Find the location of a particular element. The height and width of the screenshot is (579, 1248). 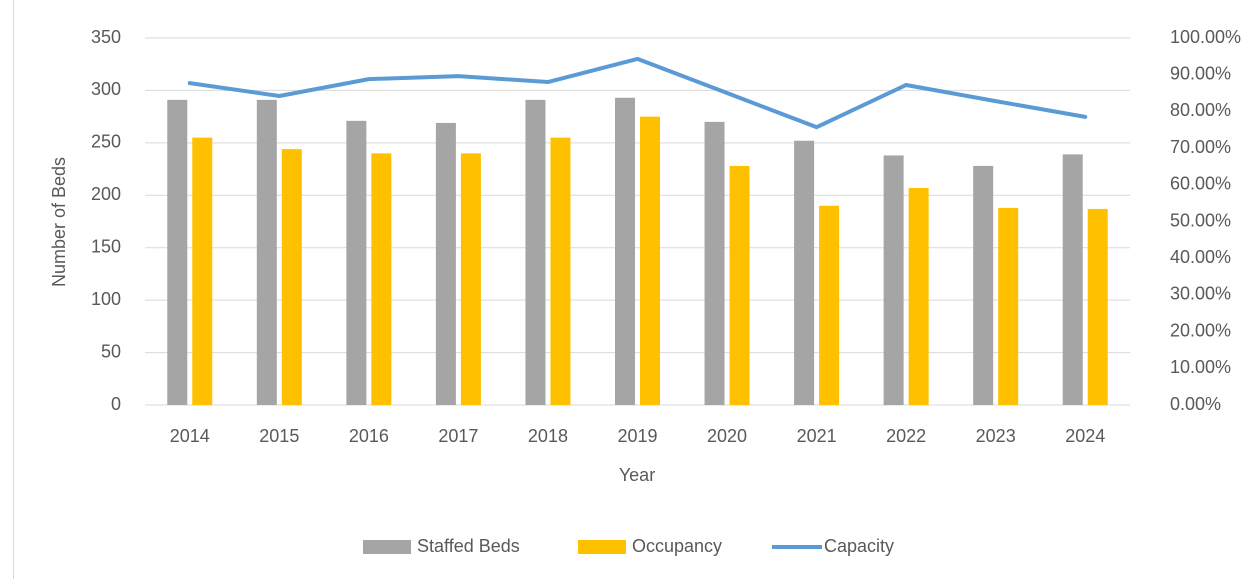

x-tick-label: 2024 is located at coordinates (1085, 436).